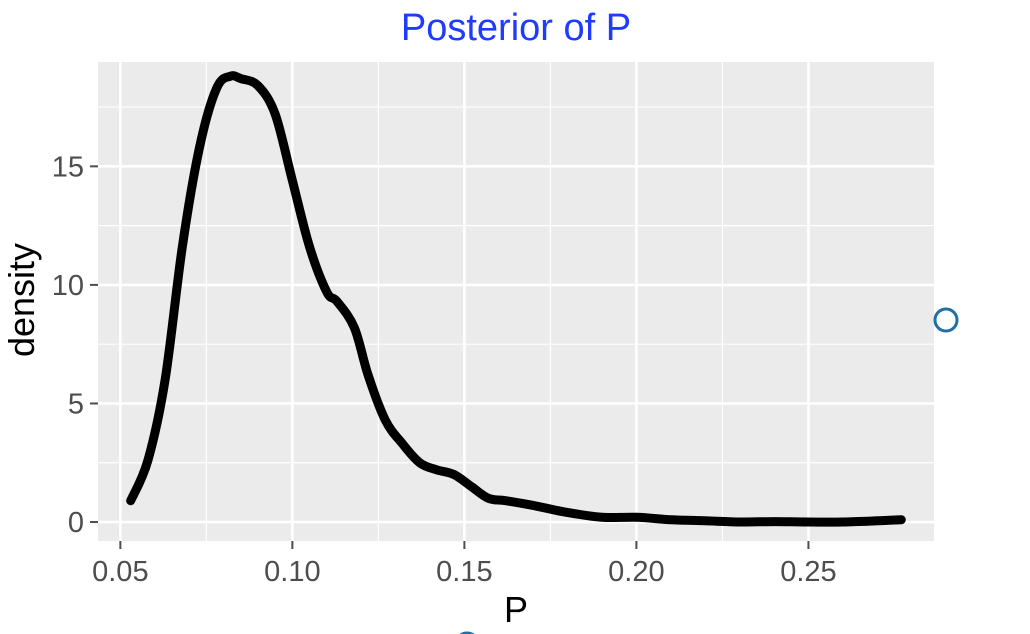 This screenshot has width=1030, height=634. What do you see at coordinates (636, 572) in the screenshot?
I see `x-tick-label: 0.20` at bounding box center [636, 572].